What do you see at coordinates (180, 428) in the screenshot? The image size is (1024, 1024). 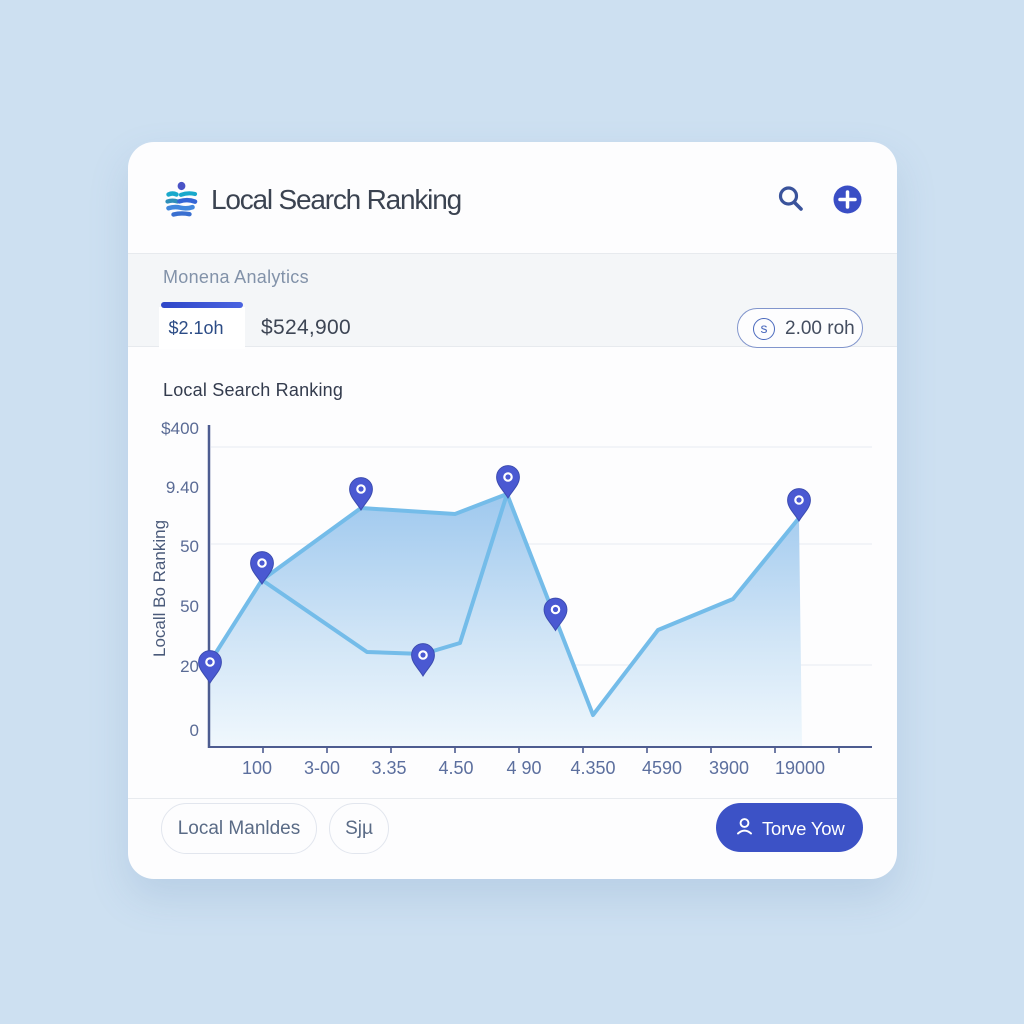 I see `svg-text: $400` at bounding box center [180, 428].